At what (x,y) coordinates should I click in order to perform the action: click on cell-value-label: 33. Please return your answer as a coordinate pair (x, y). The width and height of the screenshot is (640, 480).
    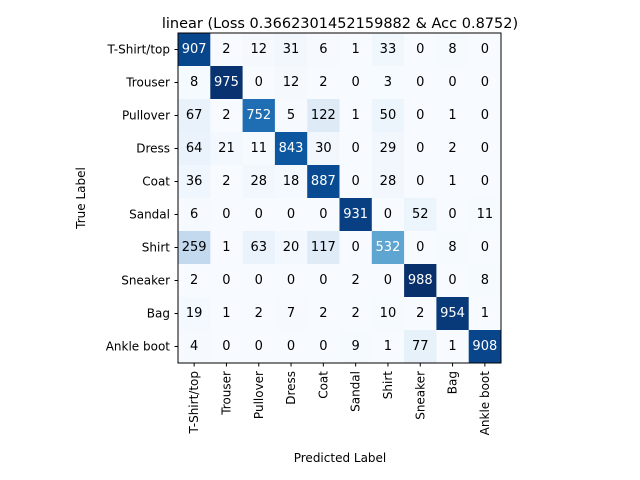
    Looking at the image, I should click on (388, 49).